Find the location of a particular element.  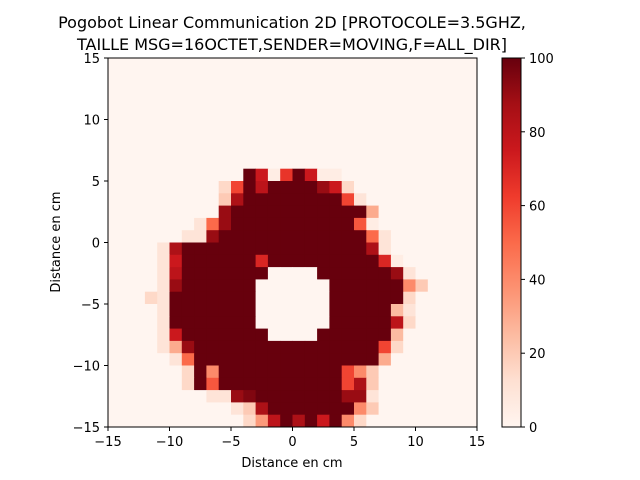

x-tick-label: −10 is located at coordinates (169, 442).